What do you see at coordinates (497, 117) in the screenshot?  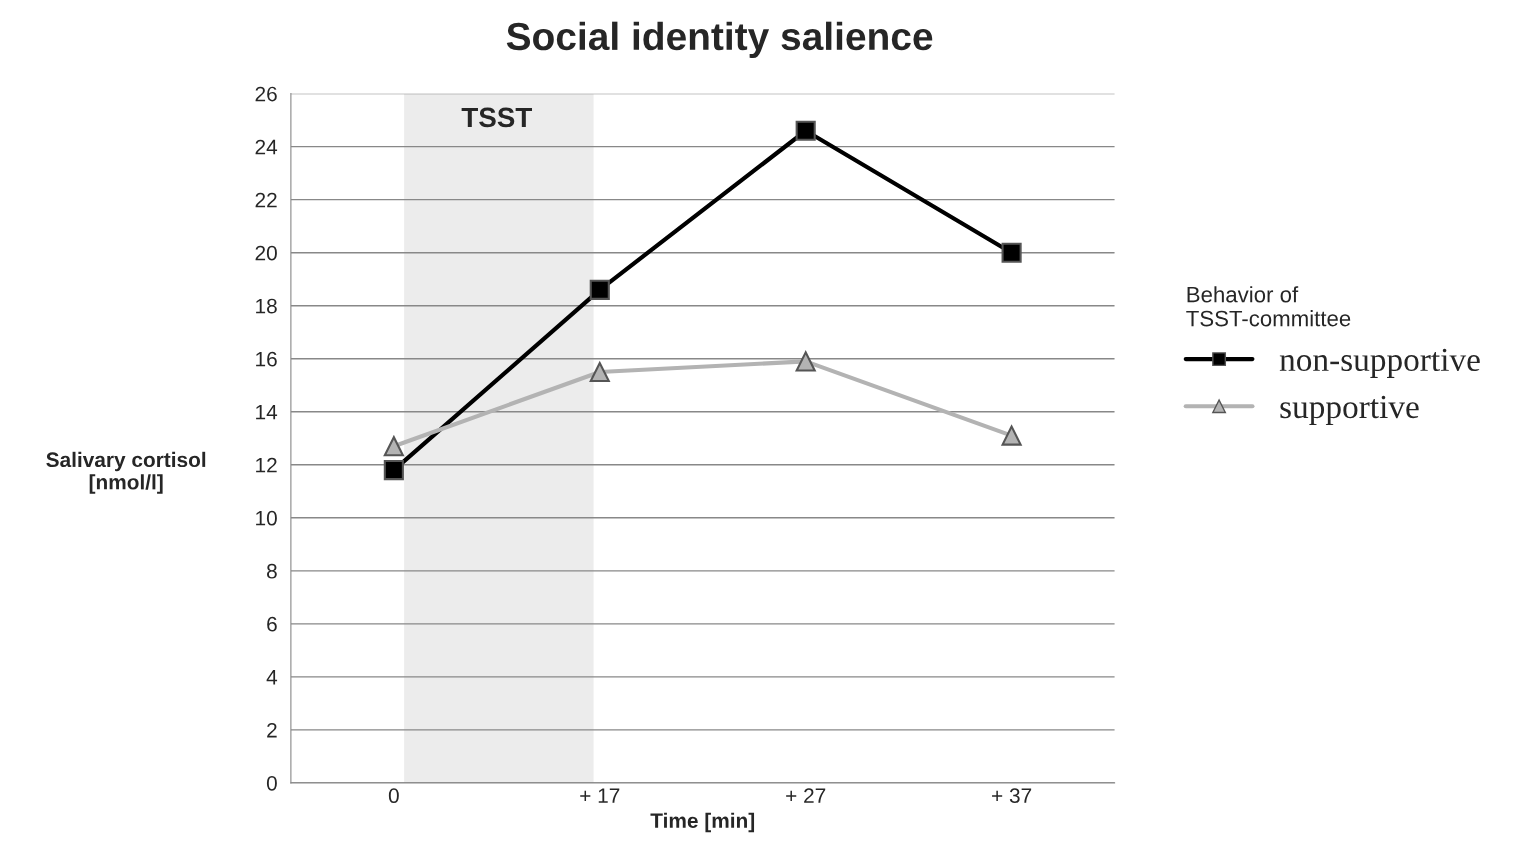 I see `band-label: TSST` at bounding box center [497, 117].